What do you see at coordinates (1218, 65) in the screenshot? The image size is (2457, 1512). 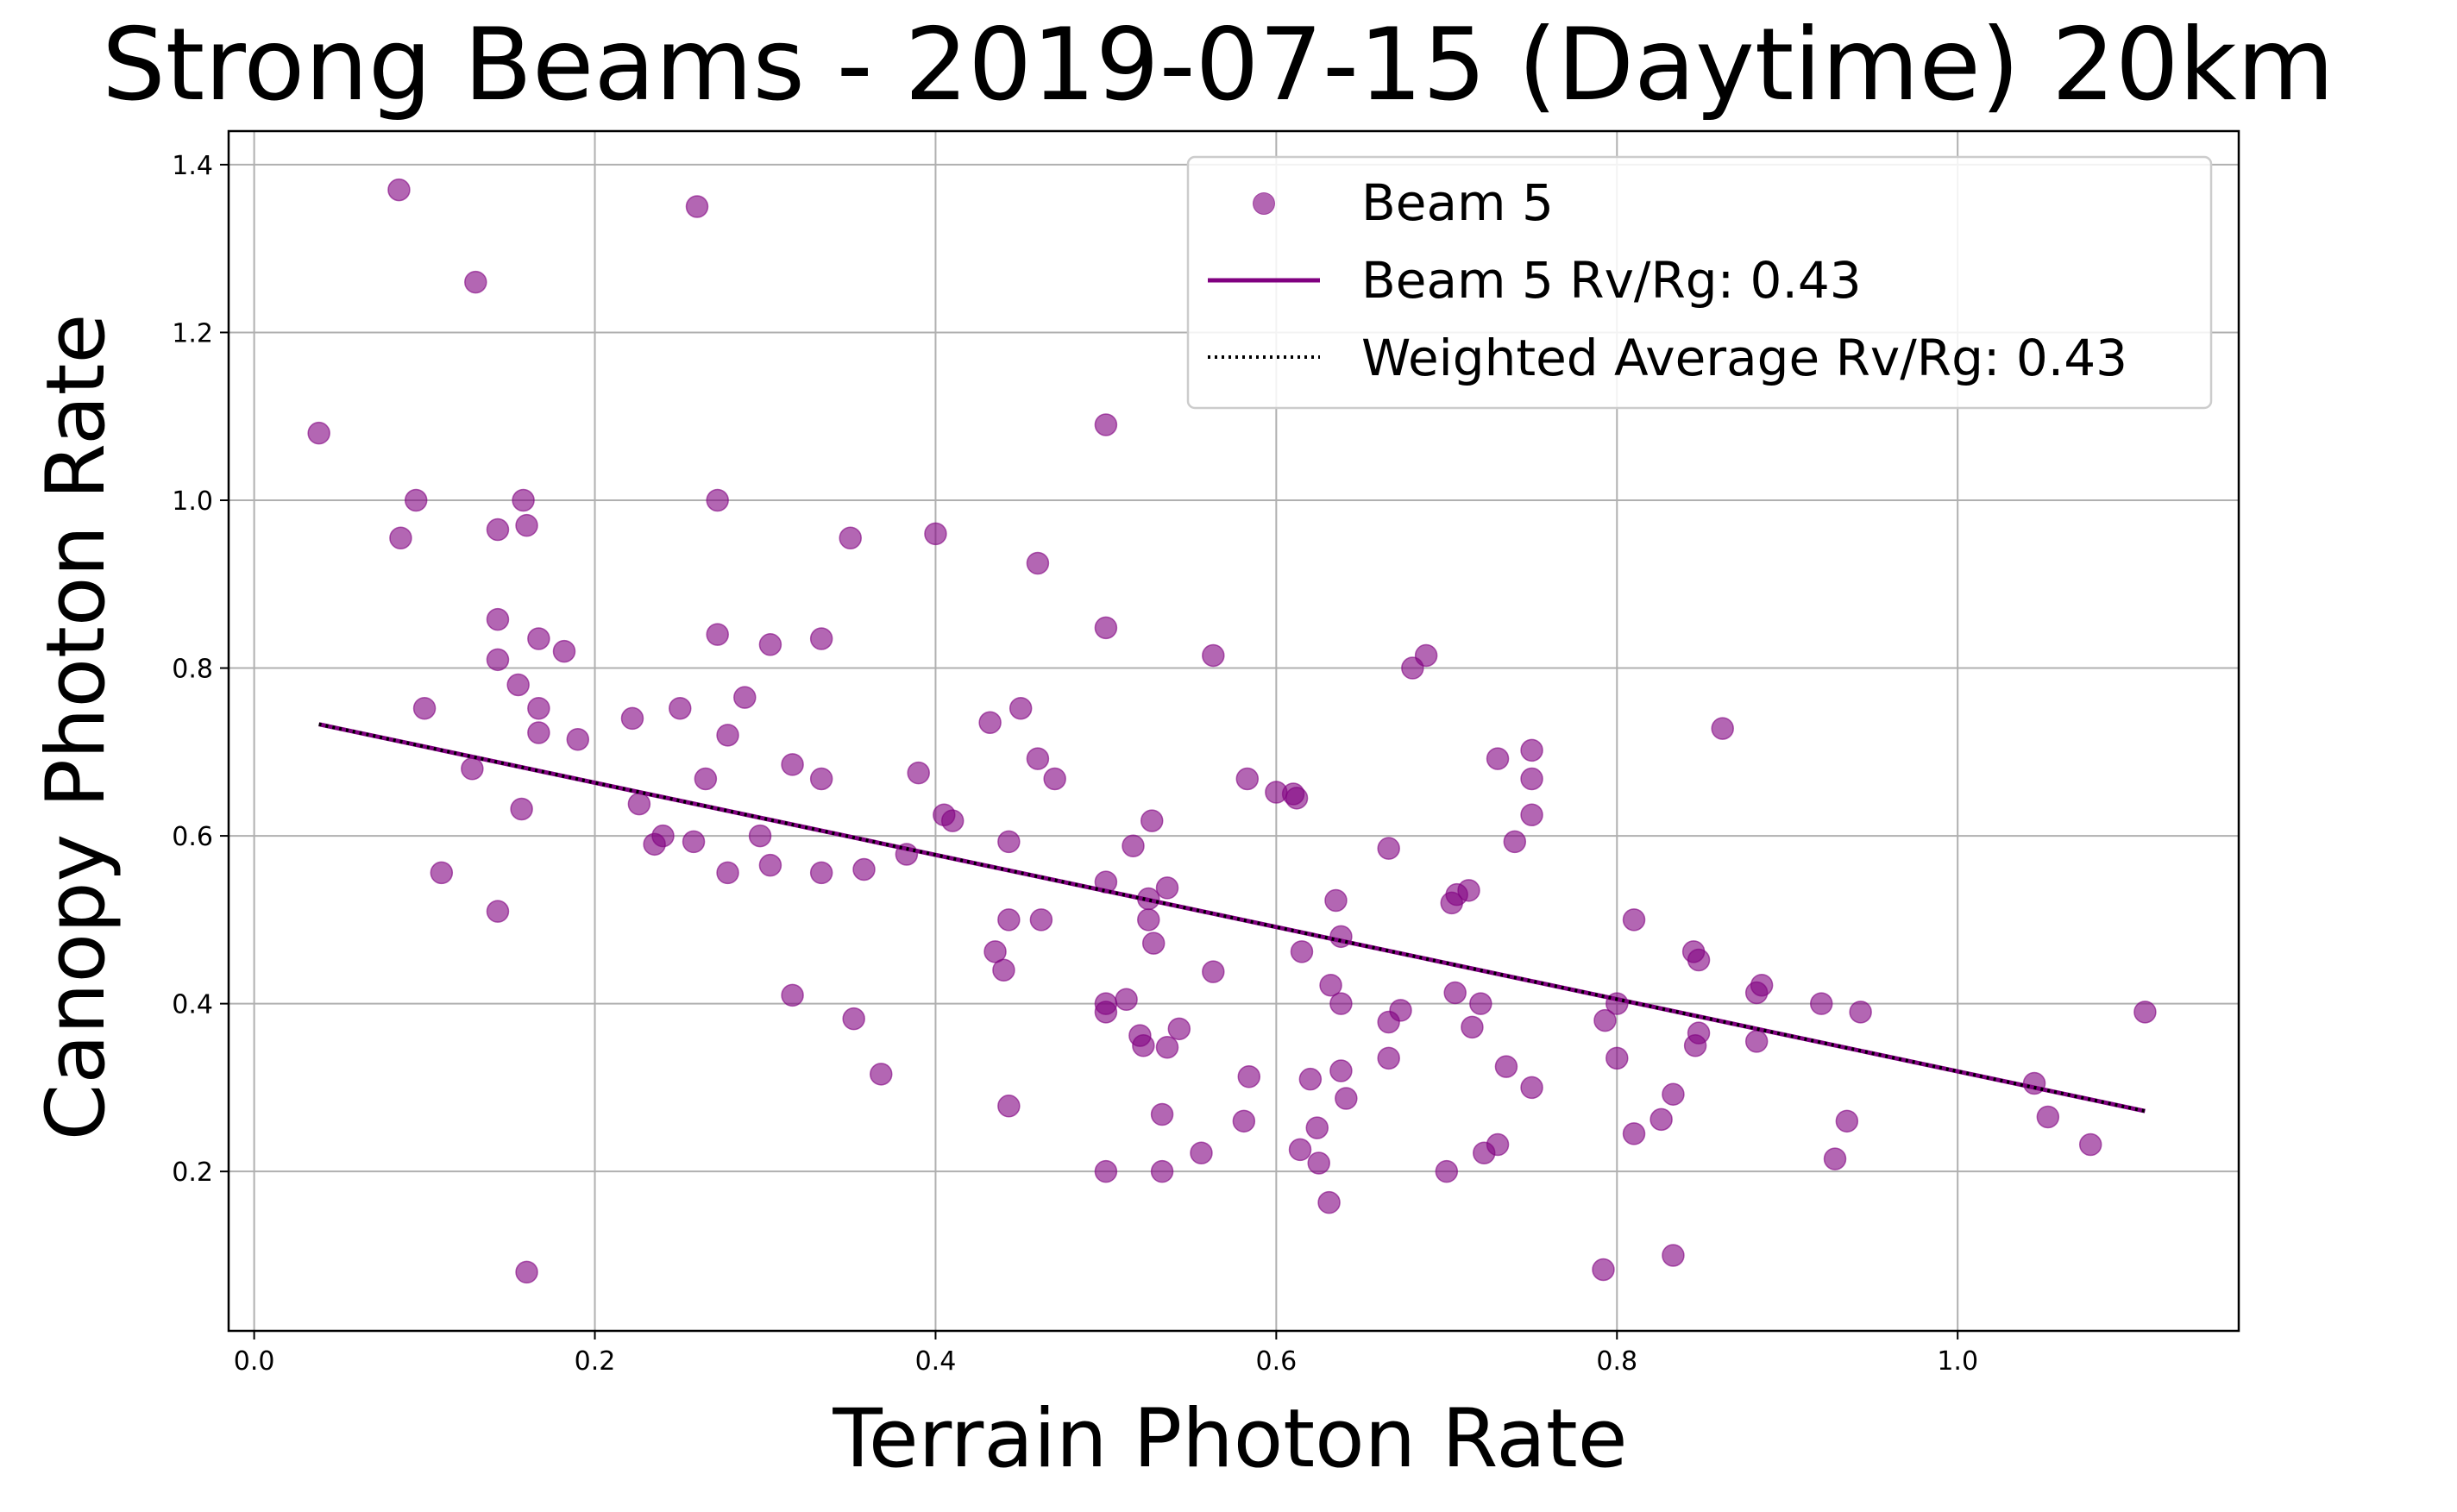 I see `chart-title: Strong Beams - 2019-07-15 (Daytime) 20km` at bounding box center [1218, 65].